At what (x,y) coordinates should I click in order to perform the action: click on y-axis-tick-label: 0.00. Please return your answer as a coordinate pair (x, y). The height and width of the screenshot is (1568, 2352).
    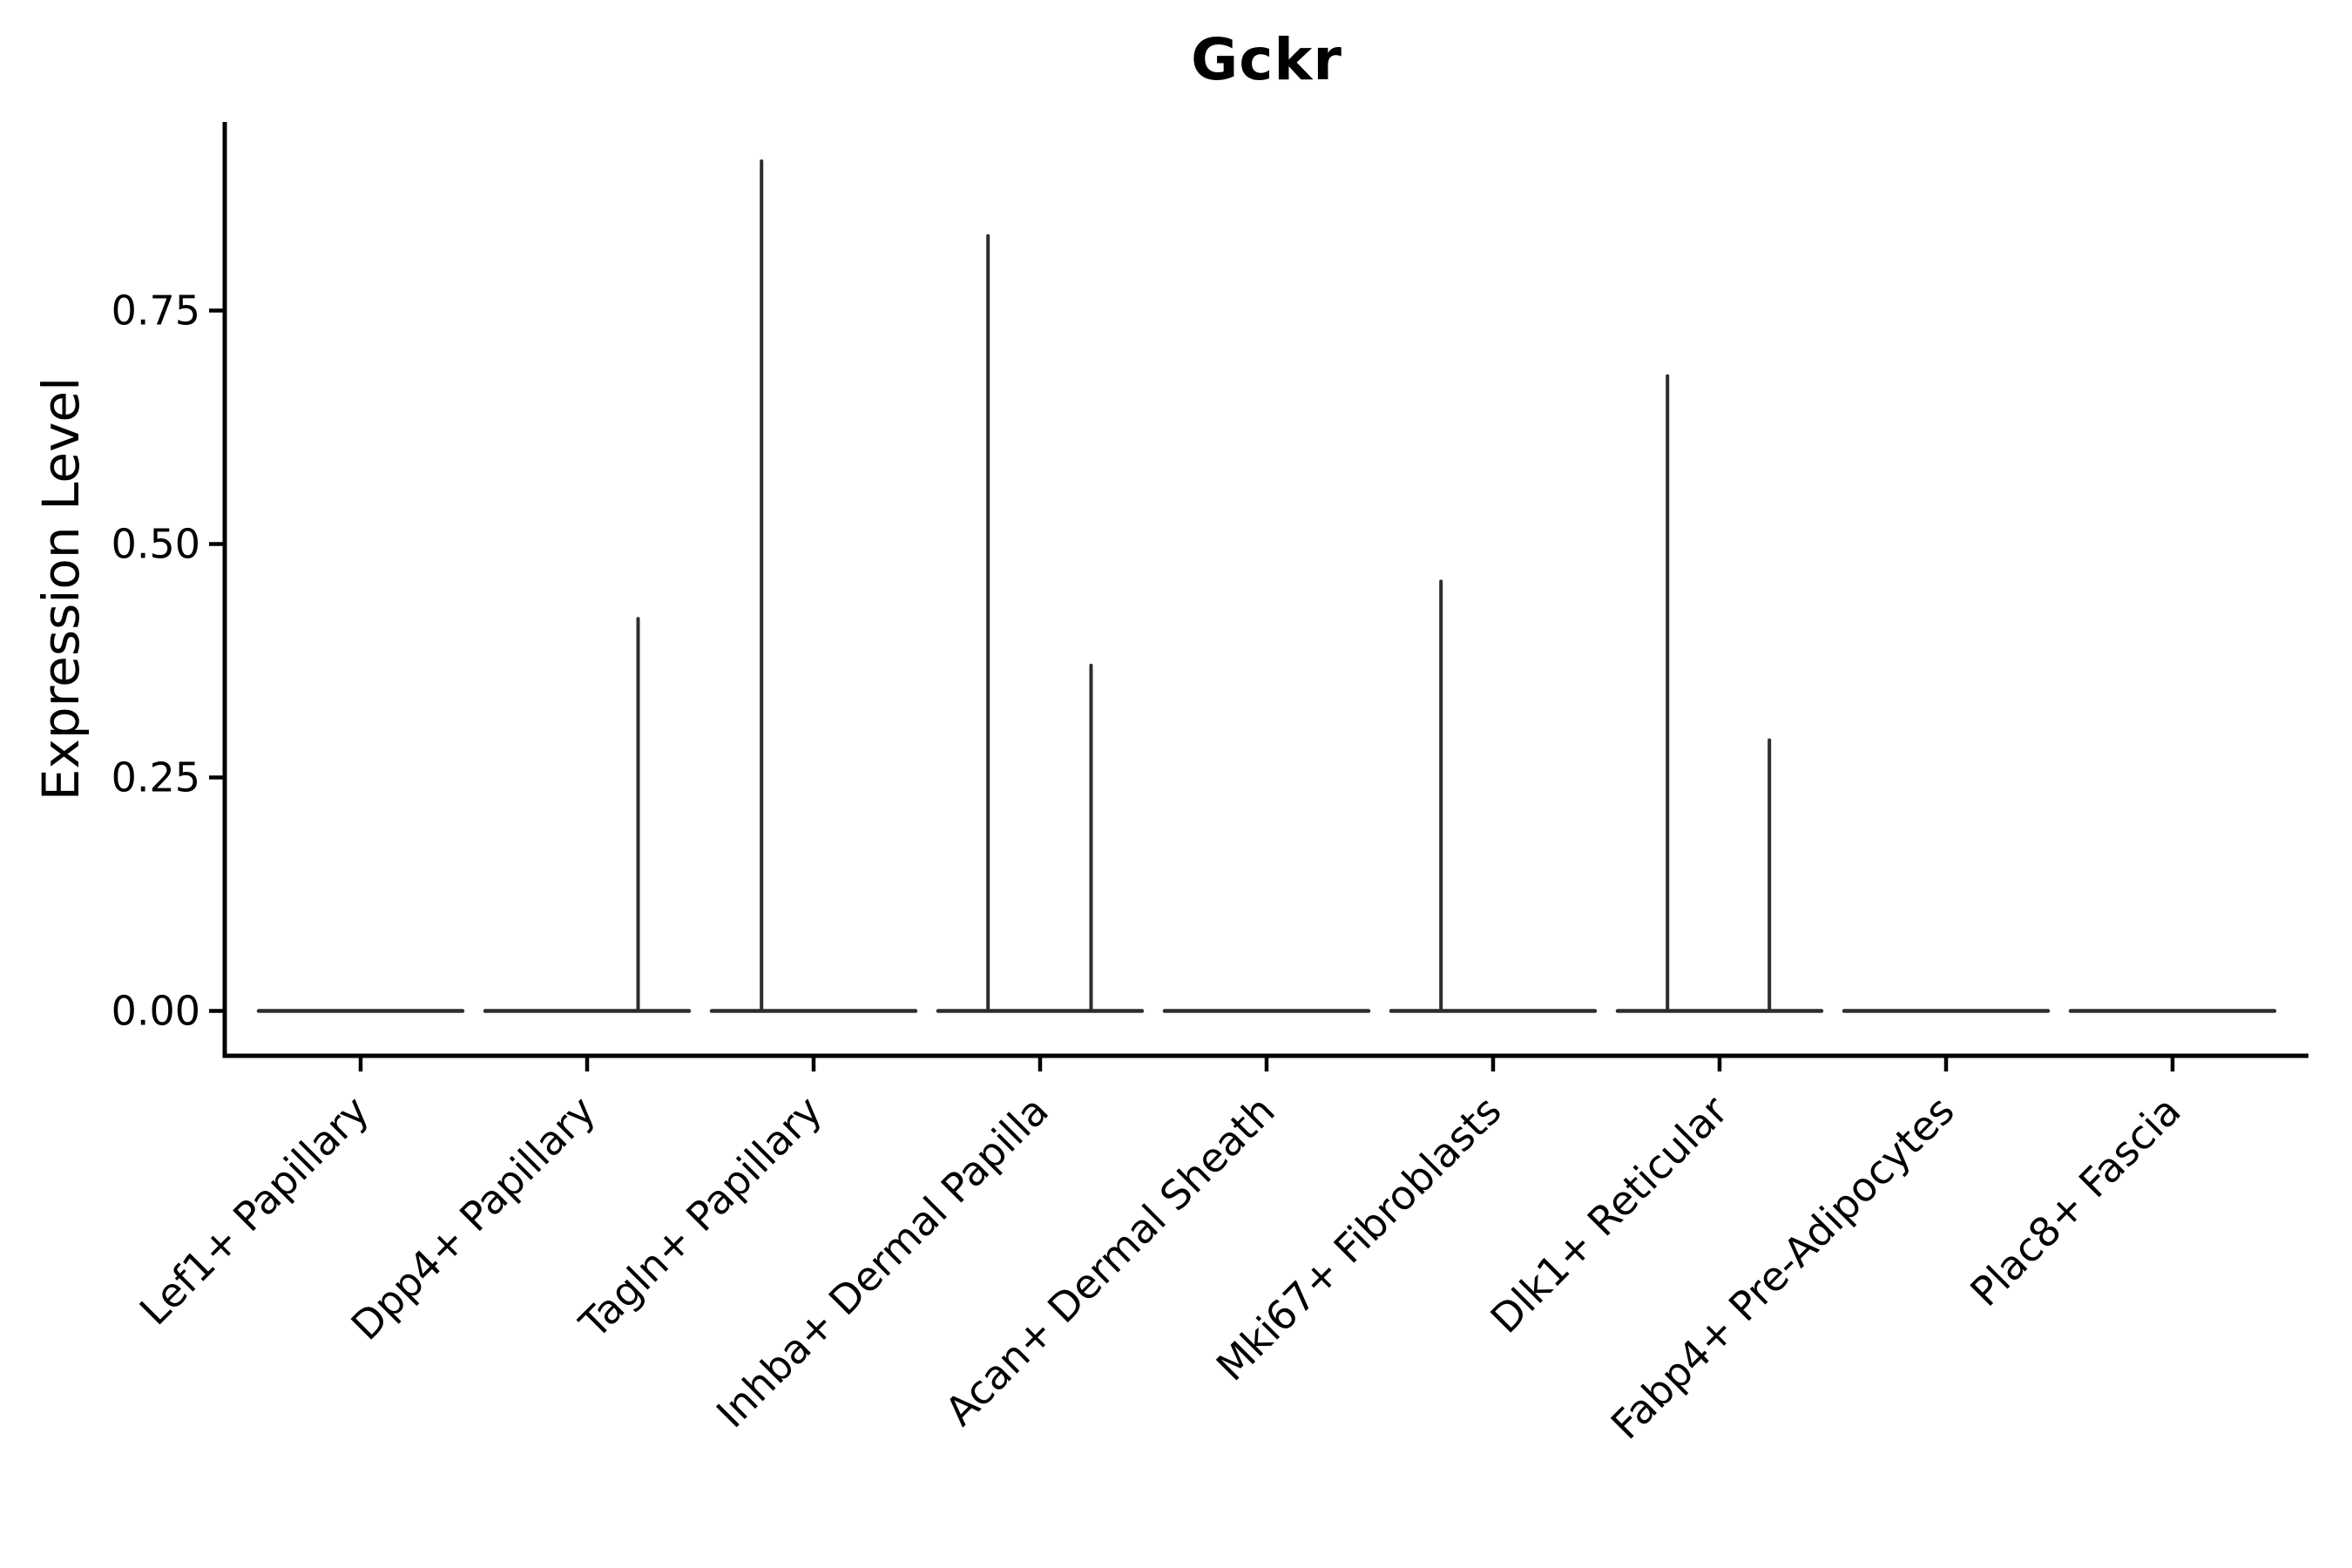
    Looking at the image, I should click on (156, 1012).